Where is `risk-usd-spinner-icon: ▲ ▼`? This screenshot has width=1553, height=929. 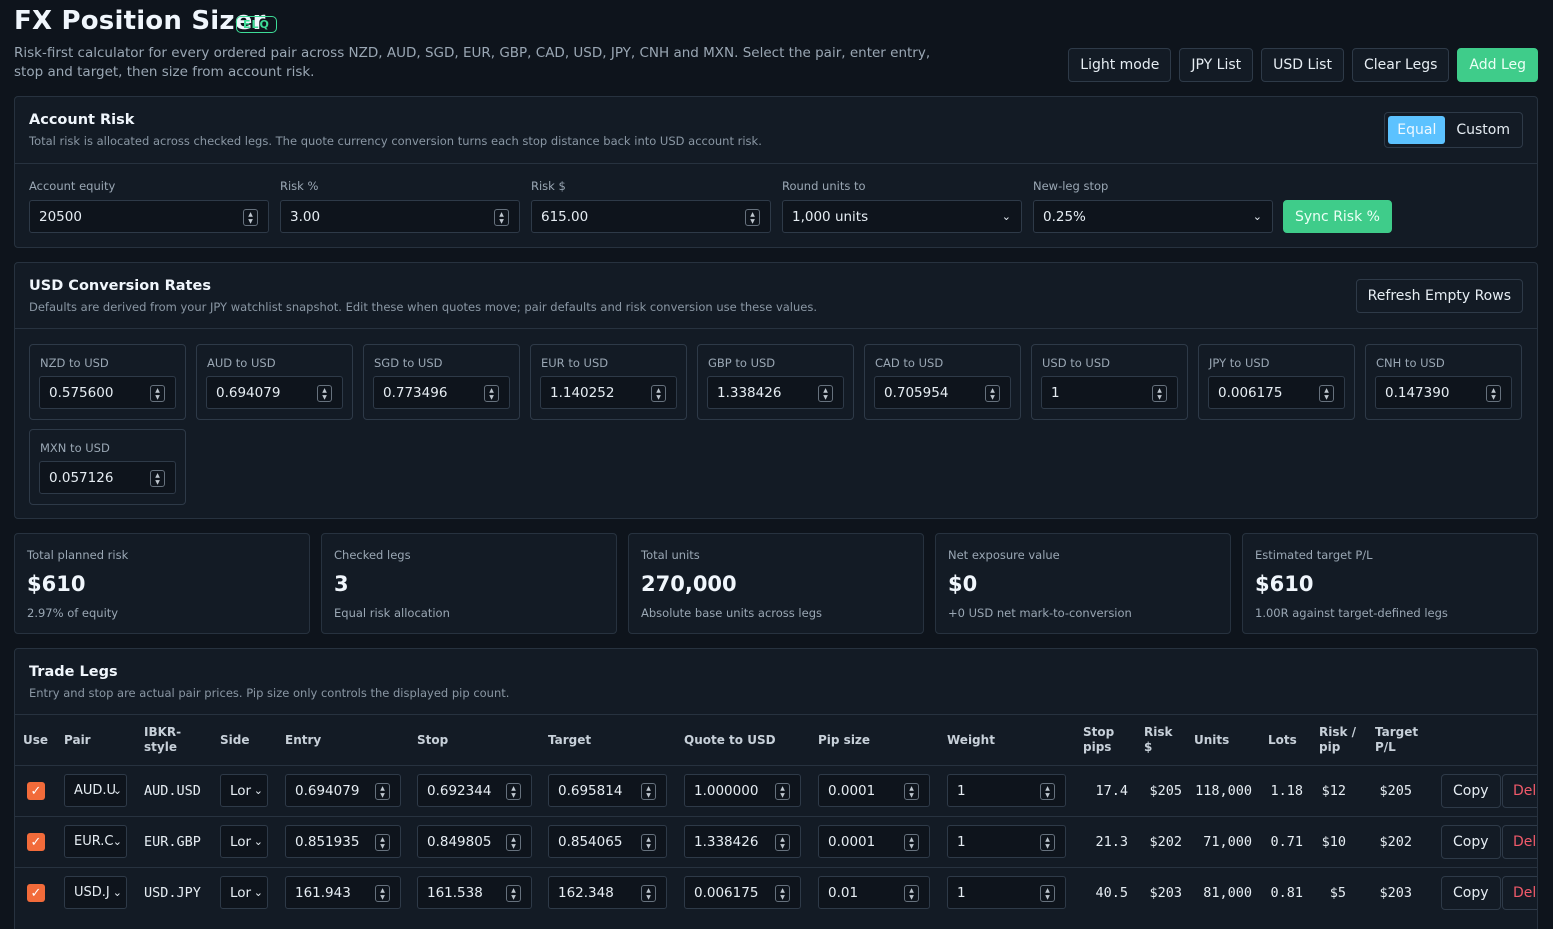 risk-usd-spinner-icon: ▲ ▼ is located at coordinates (752, 217).